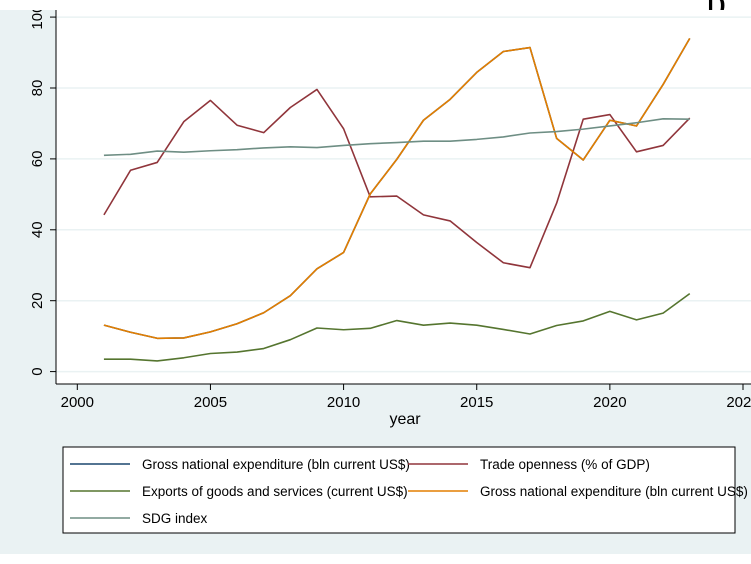  Describe the element at coordinates (405, 419) in the screenshot. I see `x-axis-title: year` at that location.